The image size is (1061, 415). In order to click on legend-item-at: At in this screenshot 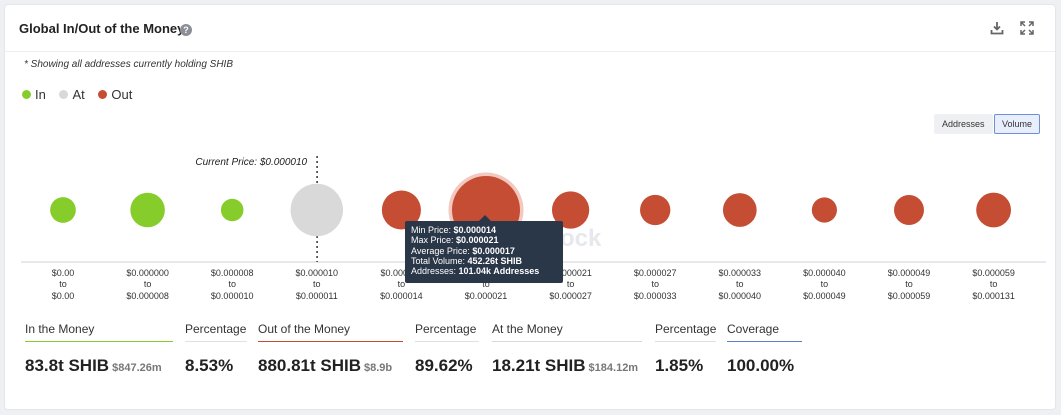, I will do `click(72, 94)`.